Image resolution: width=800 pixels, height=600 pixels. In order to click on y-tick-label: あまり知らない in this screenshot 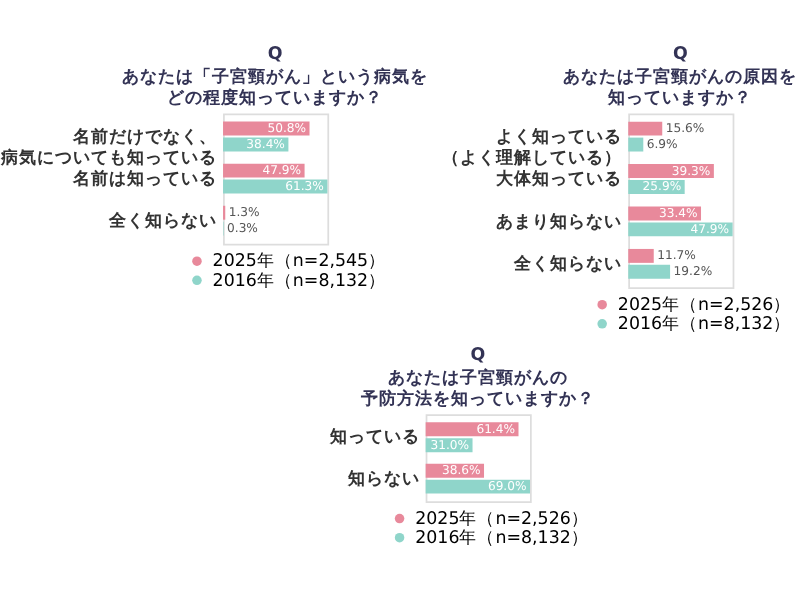, I will do `click(559, 221)`.